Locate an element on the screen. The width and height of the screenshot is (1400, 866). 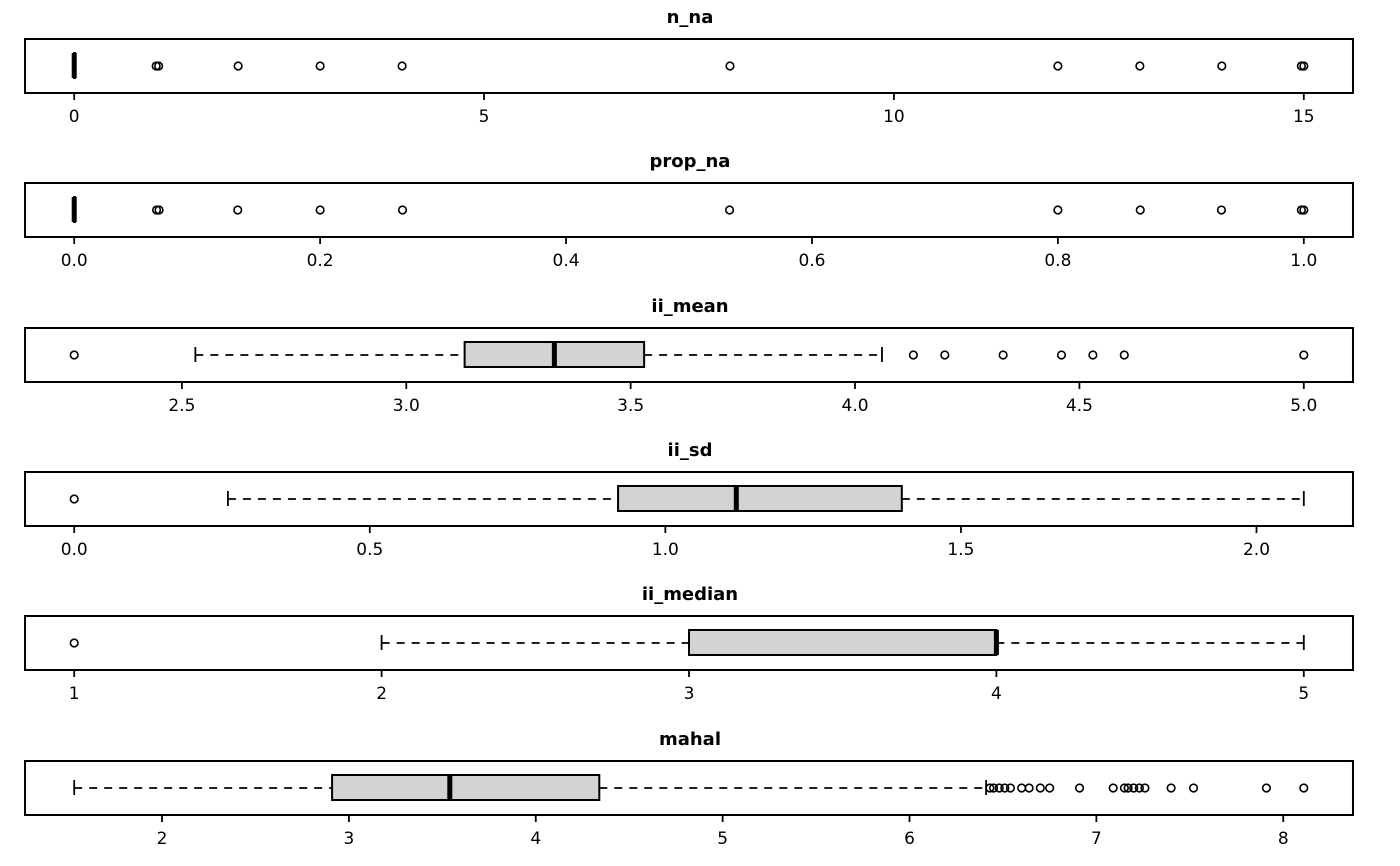
plot-content: 2.5 3.0 3.5 4.0 4.5 5.0 is located at coordinates (689, 371).